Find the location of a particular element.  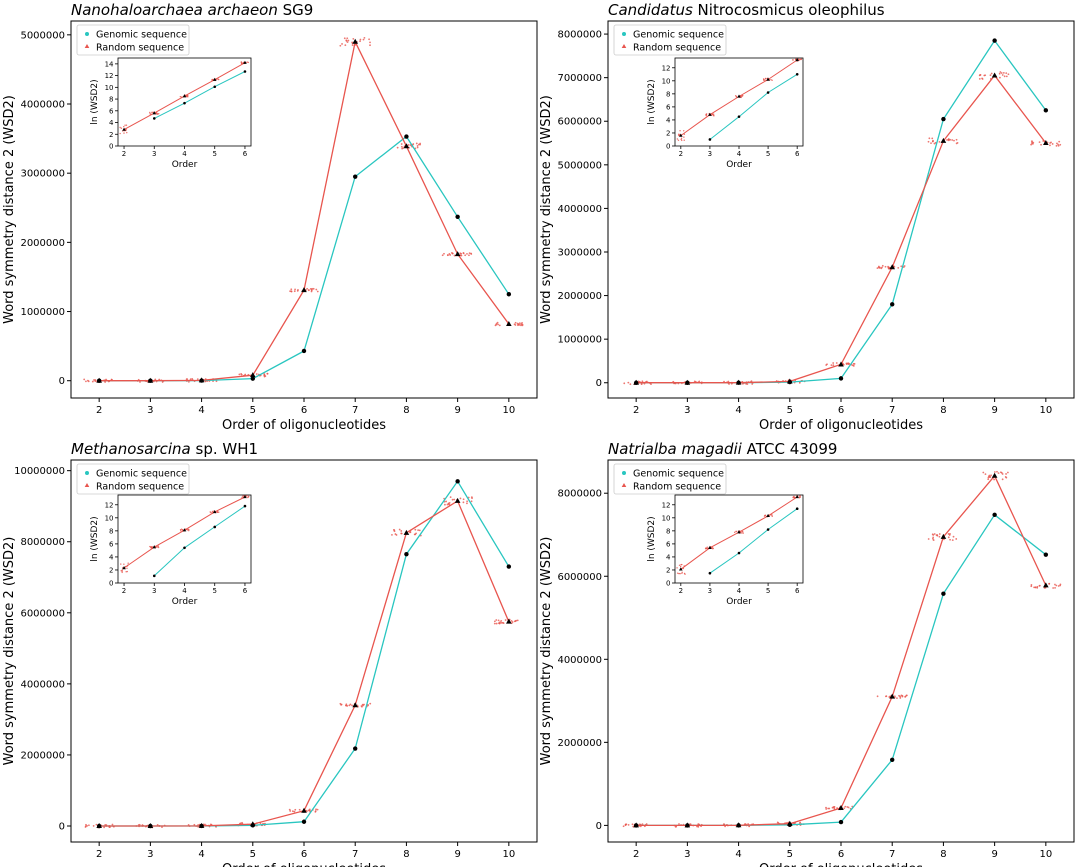

inset-x-tick-label: 3 is located at coordinates (154, 154).